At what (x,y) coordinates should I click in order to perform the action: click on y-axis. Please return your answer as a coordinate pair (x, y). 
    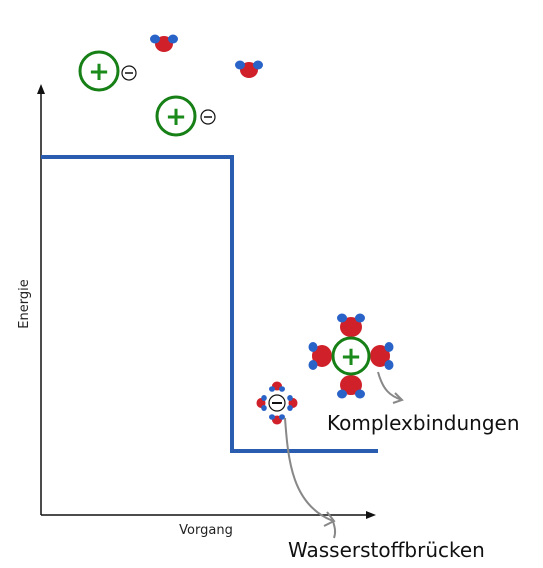
    Looking at the image, I should click on (41, 299).